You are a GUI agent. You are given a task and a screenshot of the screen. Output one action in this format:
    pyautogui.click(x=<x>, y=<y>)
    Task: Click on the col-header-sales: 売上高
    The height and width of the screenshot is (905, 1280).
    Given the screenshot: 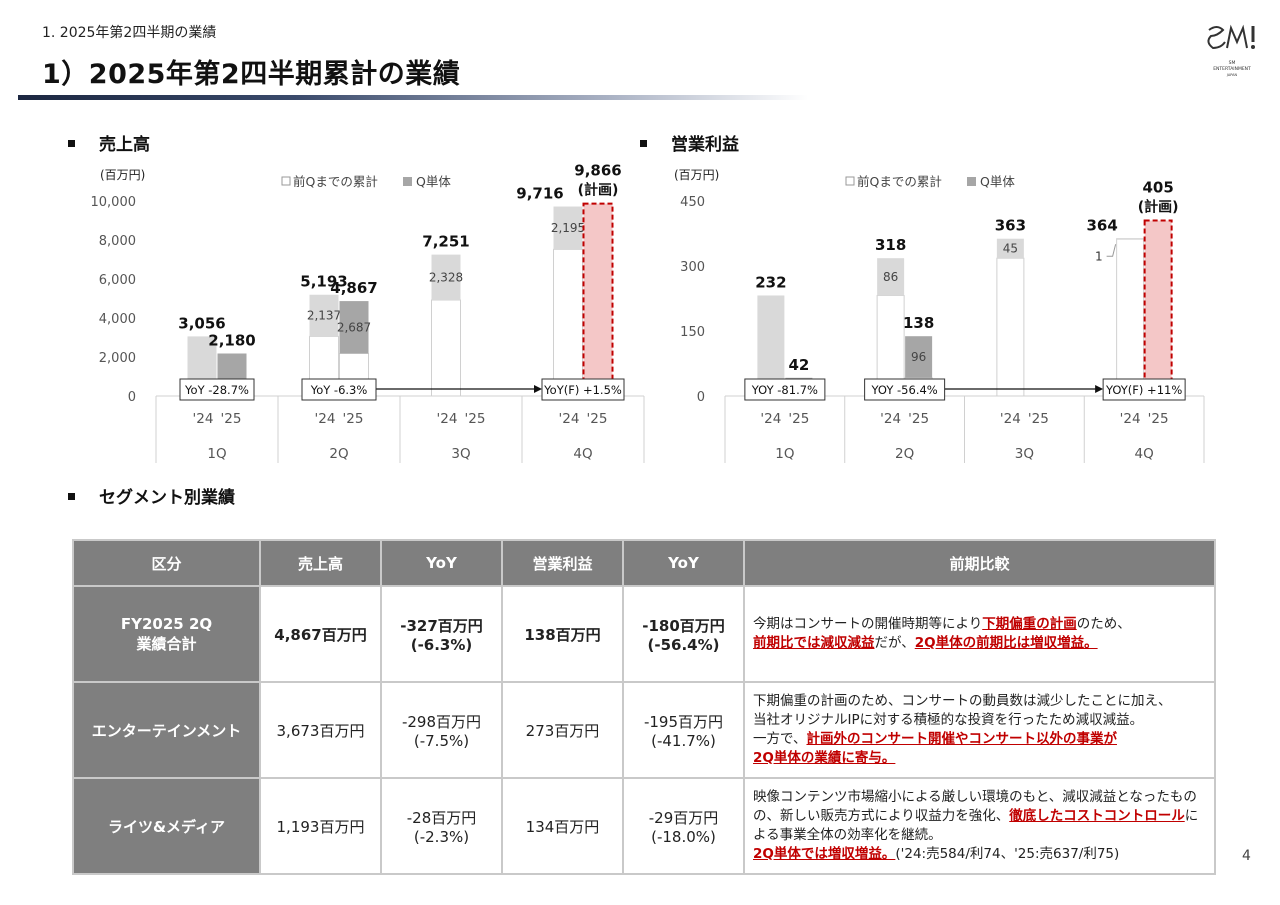 What is the action you would take?
    pyautogui.click(x=320, y=563)
    